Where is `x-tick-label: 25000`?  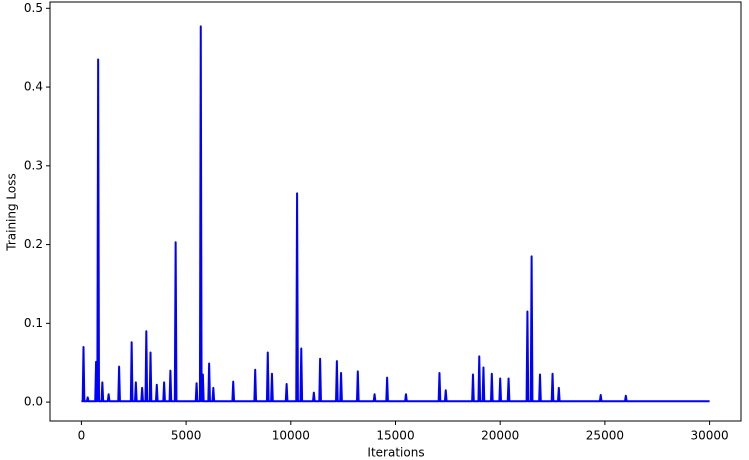
x-tick-label: 25000 is located at coordinates (605, 436).